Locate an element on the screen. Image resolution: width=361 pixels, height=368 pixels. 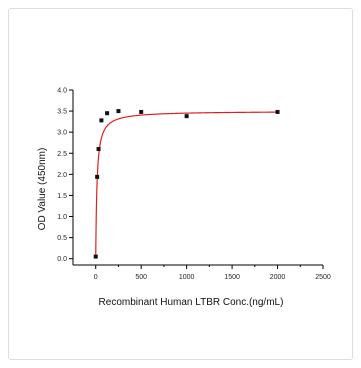
x-tick-label: 1500 is located at coordinates (232, 277).